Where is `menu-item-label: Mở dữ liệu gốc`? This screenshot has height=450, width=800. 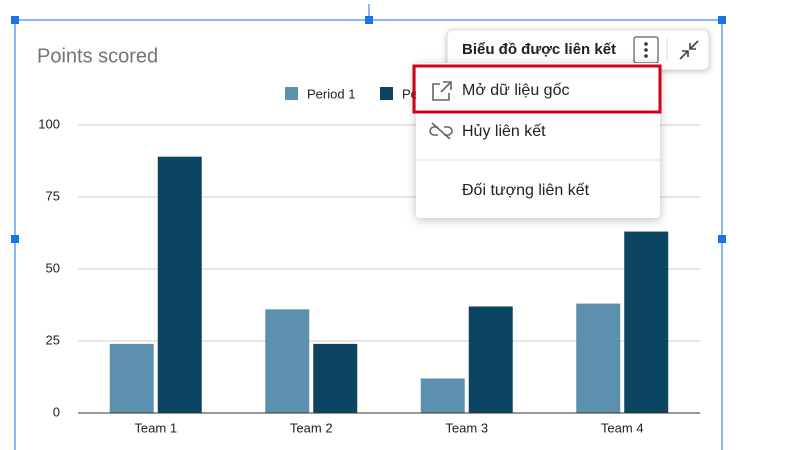 menu-item-label: Mở dữ liệu gốc is located at coordinates (515, 90).